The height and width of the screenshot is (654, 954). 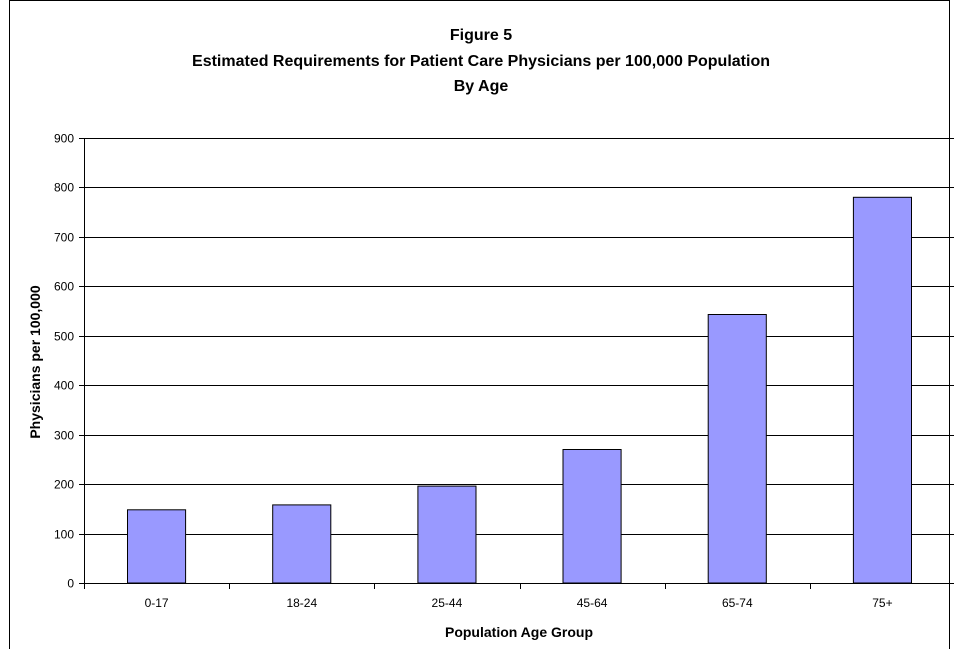 What do you see at coordinates (64, 361) in the screenshot?
I see `y-tick-labels: 0 100 200 300 400 500 600 700 800 900` at bounding box center [64, 361].